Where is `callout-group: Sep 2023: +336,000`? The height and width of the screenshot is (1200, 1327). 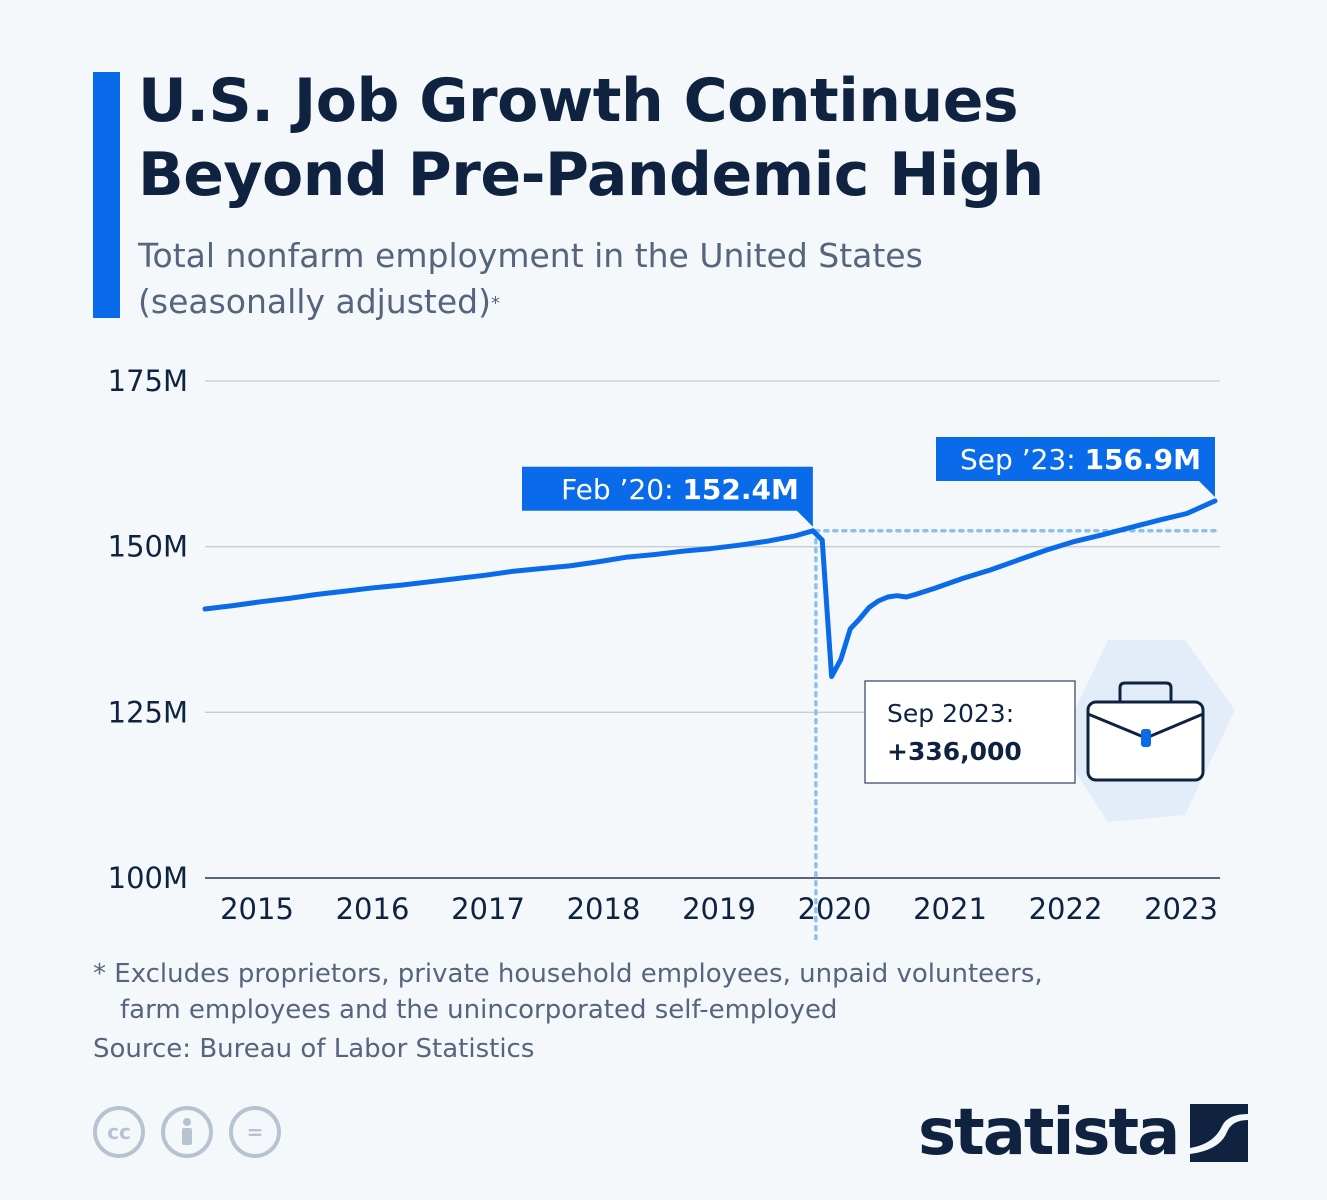 callout-group: Sep 2023: +336,000 is located at coordinates (1049, 731).